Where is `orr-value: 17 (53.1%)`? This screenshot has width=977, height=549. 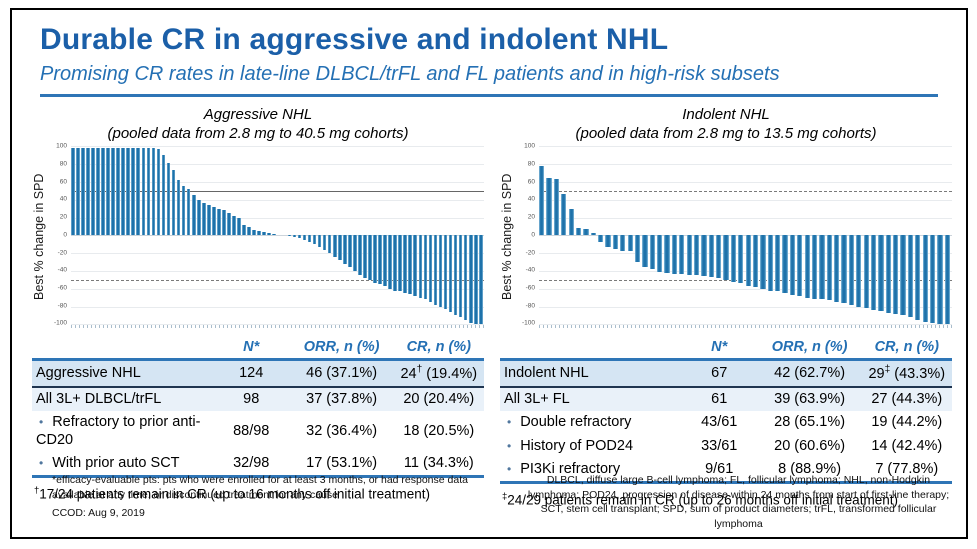 orr-value: 17 (53.1%) is located at coordinates (342, 462).